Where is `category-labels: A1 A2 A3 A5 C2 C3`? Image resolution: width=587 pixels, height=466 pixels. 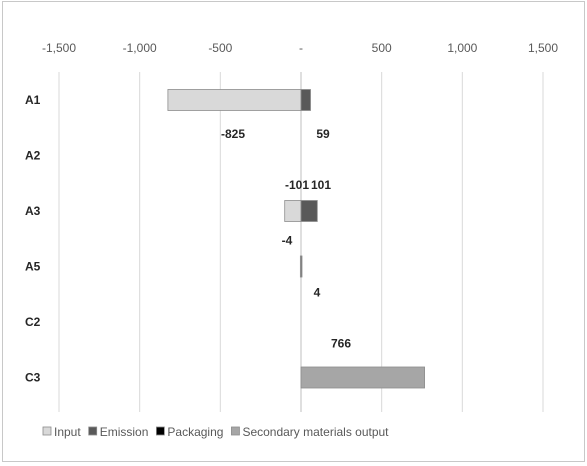
category-labels: A1 A2 A3 A5 C2 C3 is located at coordinates (33, 239).